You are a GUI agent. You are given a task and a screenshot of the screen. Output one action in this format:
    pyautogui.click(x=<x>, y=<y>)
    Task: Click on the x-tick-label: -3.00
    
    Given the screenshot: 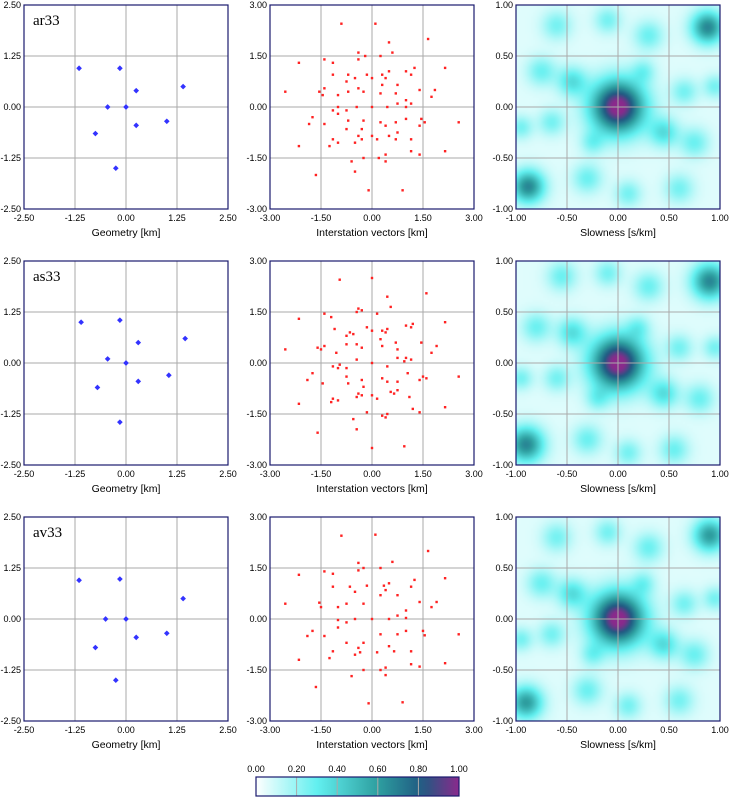 What is the action you would take?
    pyautogui.click(x=270, y=218)
    